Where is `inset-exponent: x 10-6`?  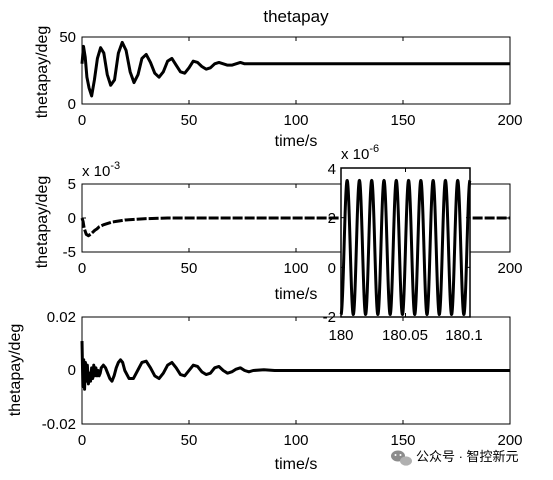
inset-exponent: x 10-6 is located at coordinates (360, 153).